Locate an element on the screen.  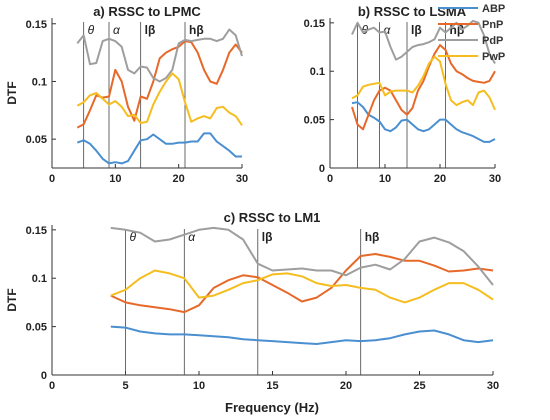
x-tick-label: 5 is located at coordinates (125, 386).